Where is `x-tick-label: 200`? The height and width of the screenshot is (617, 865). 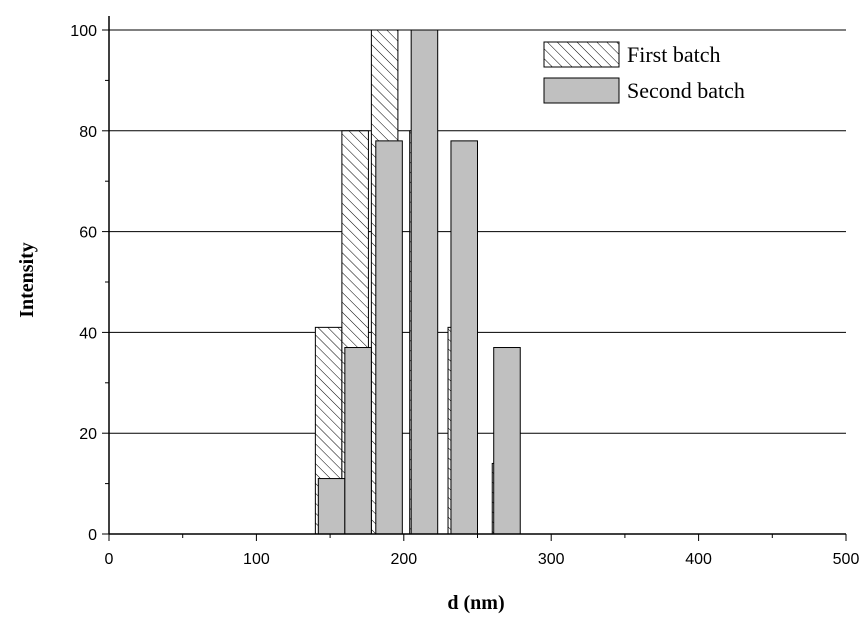 x-tick-label: 200 is located at coordinates (403, 559).